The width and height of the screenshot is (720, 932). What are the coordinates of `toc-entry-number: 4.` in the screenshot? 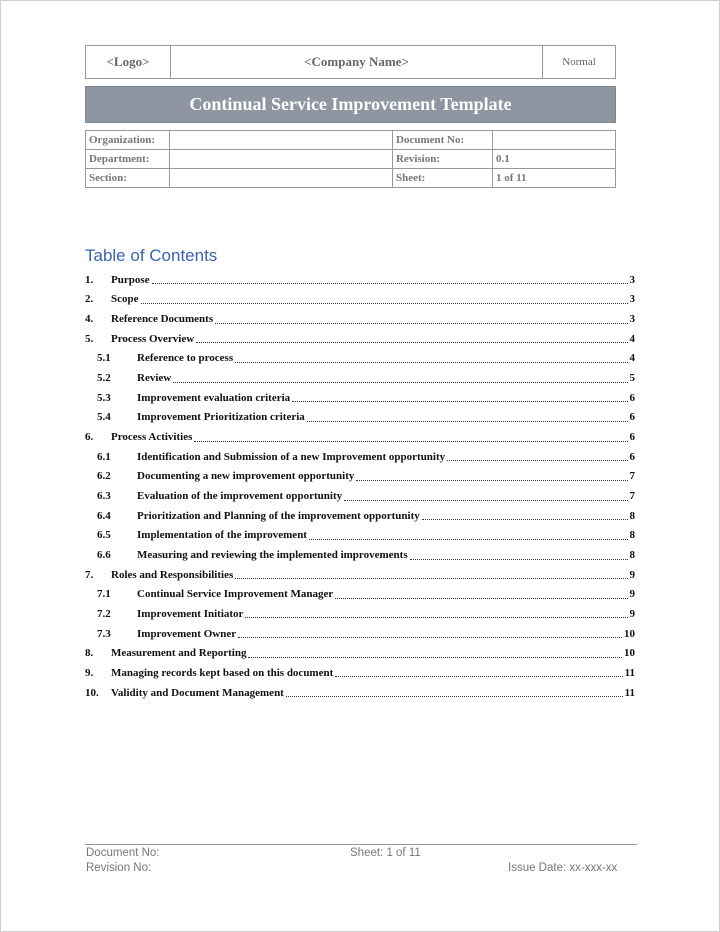 It's located at (89, 319).